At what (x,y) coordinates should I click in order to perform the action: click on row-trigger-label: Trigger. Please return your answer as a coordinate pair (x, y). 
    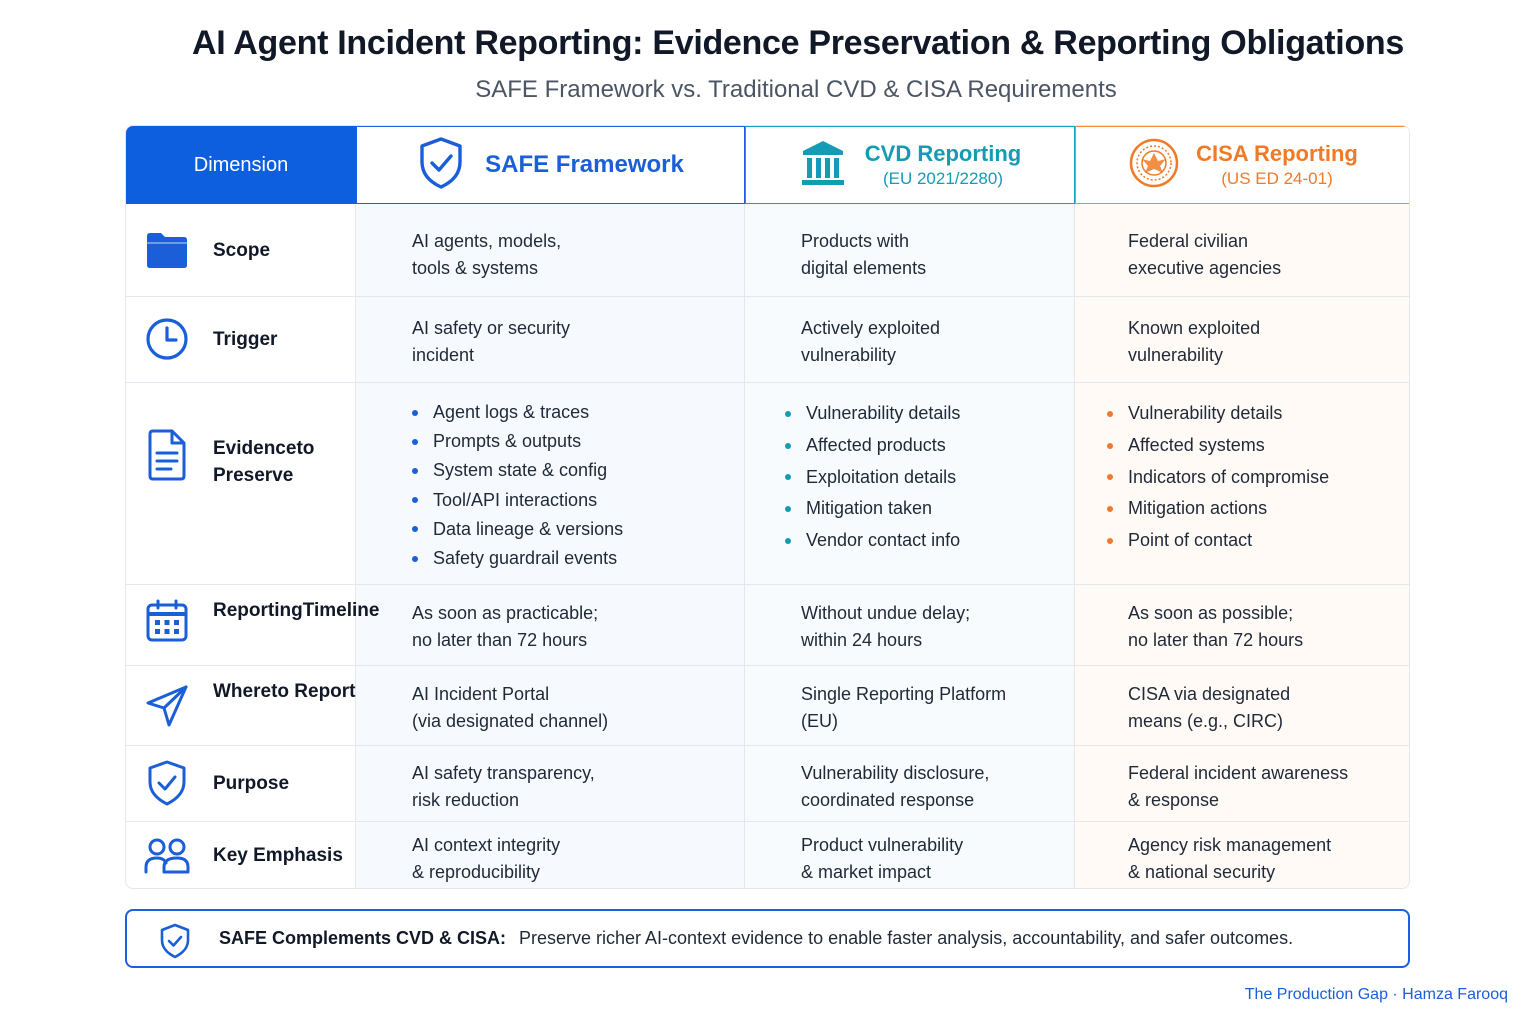
    Looking at the image, I should click on (245, 339).